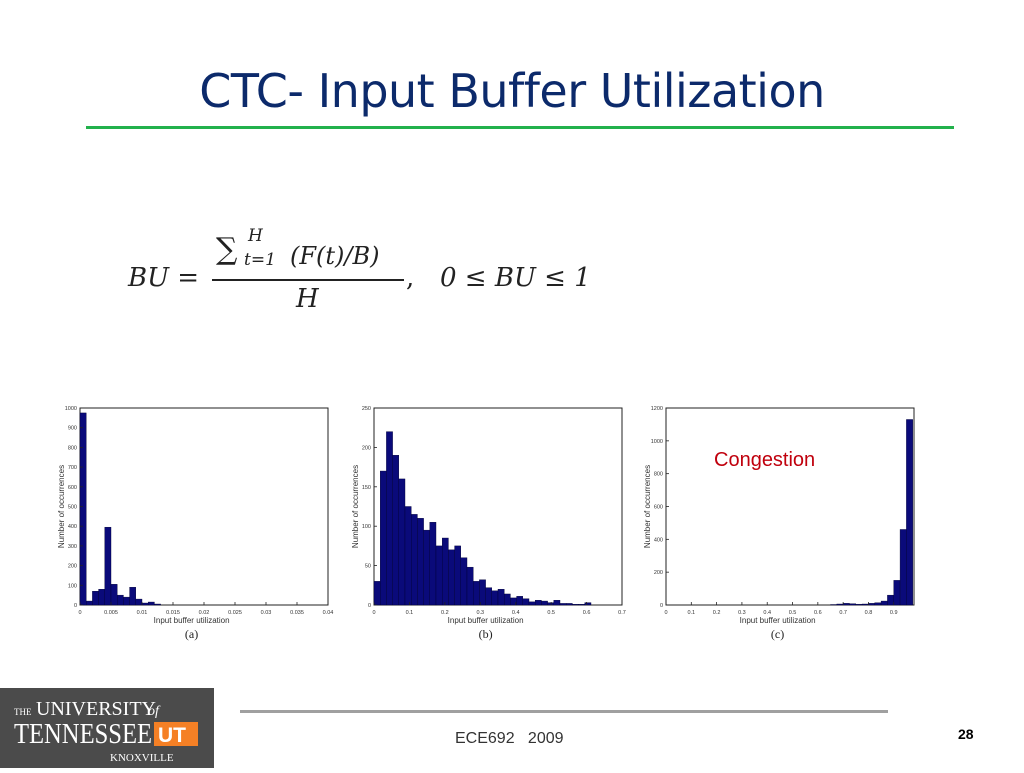 The width and height of the screenshot is (1024, 773). I want to click on formula-sum-symbol: ∑, so click(226, 249).